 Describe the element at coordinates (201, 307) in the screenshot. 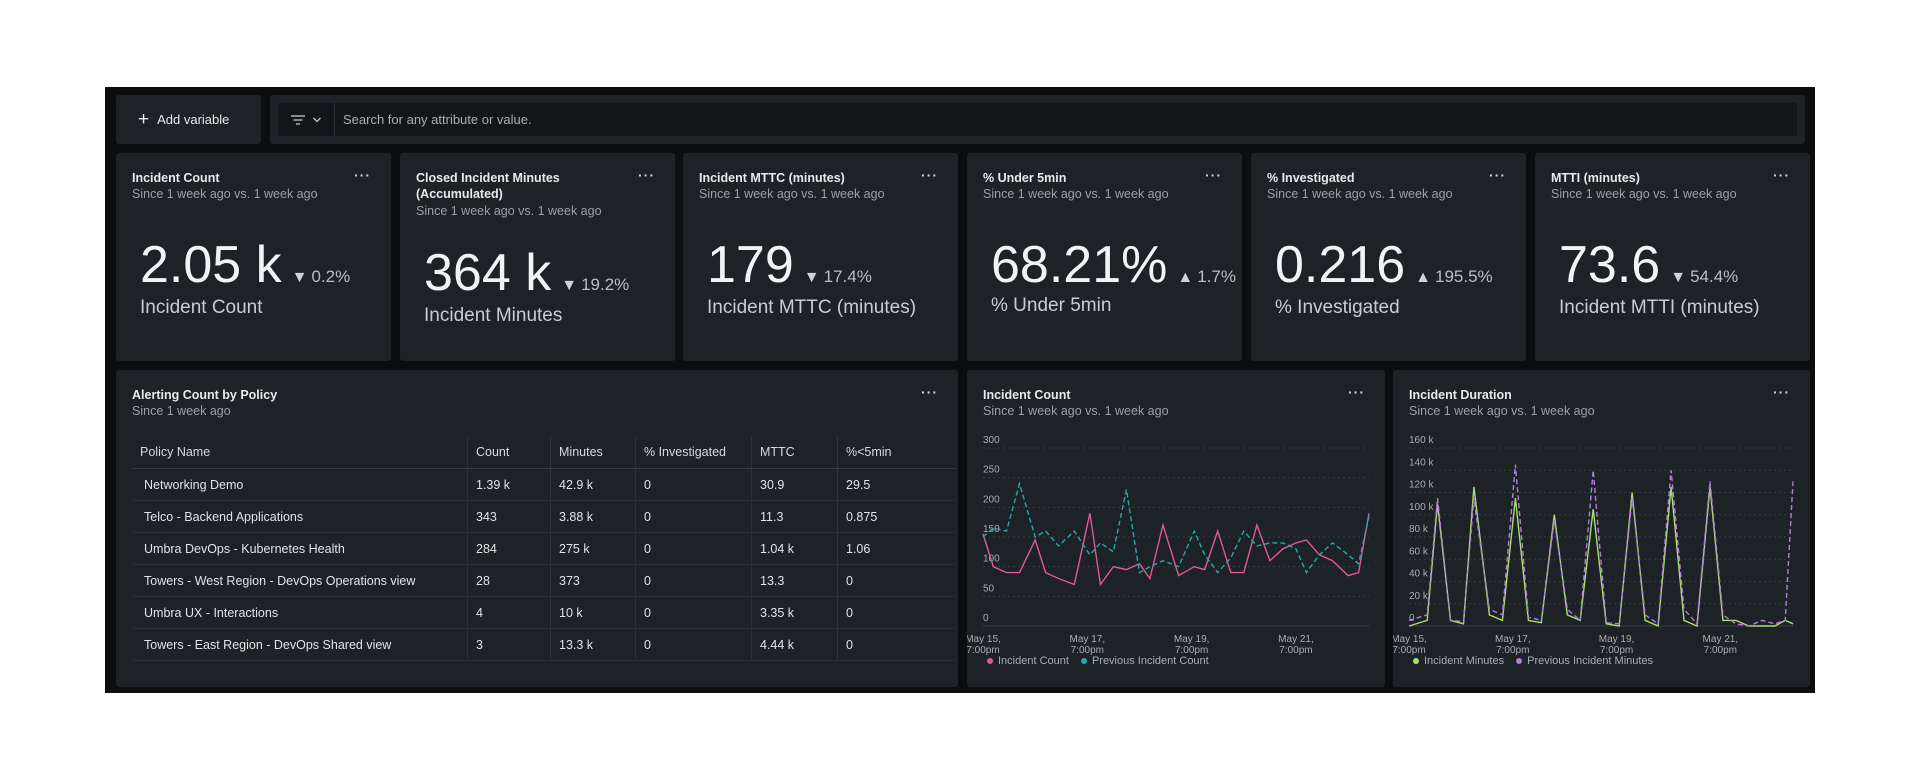

I see `billboard-label: Incident Count` at that location.